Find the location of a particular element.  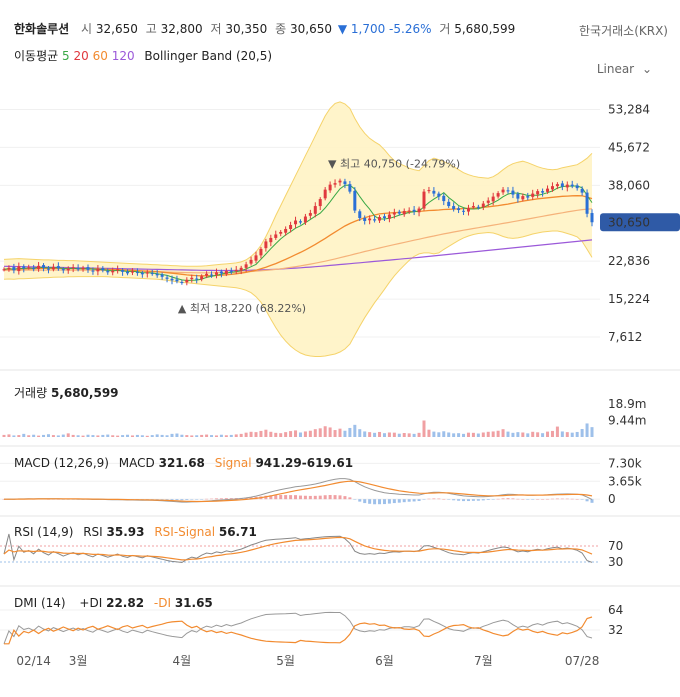

plus-di-line is located at coordinates (298, 627).